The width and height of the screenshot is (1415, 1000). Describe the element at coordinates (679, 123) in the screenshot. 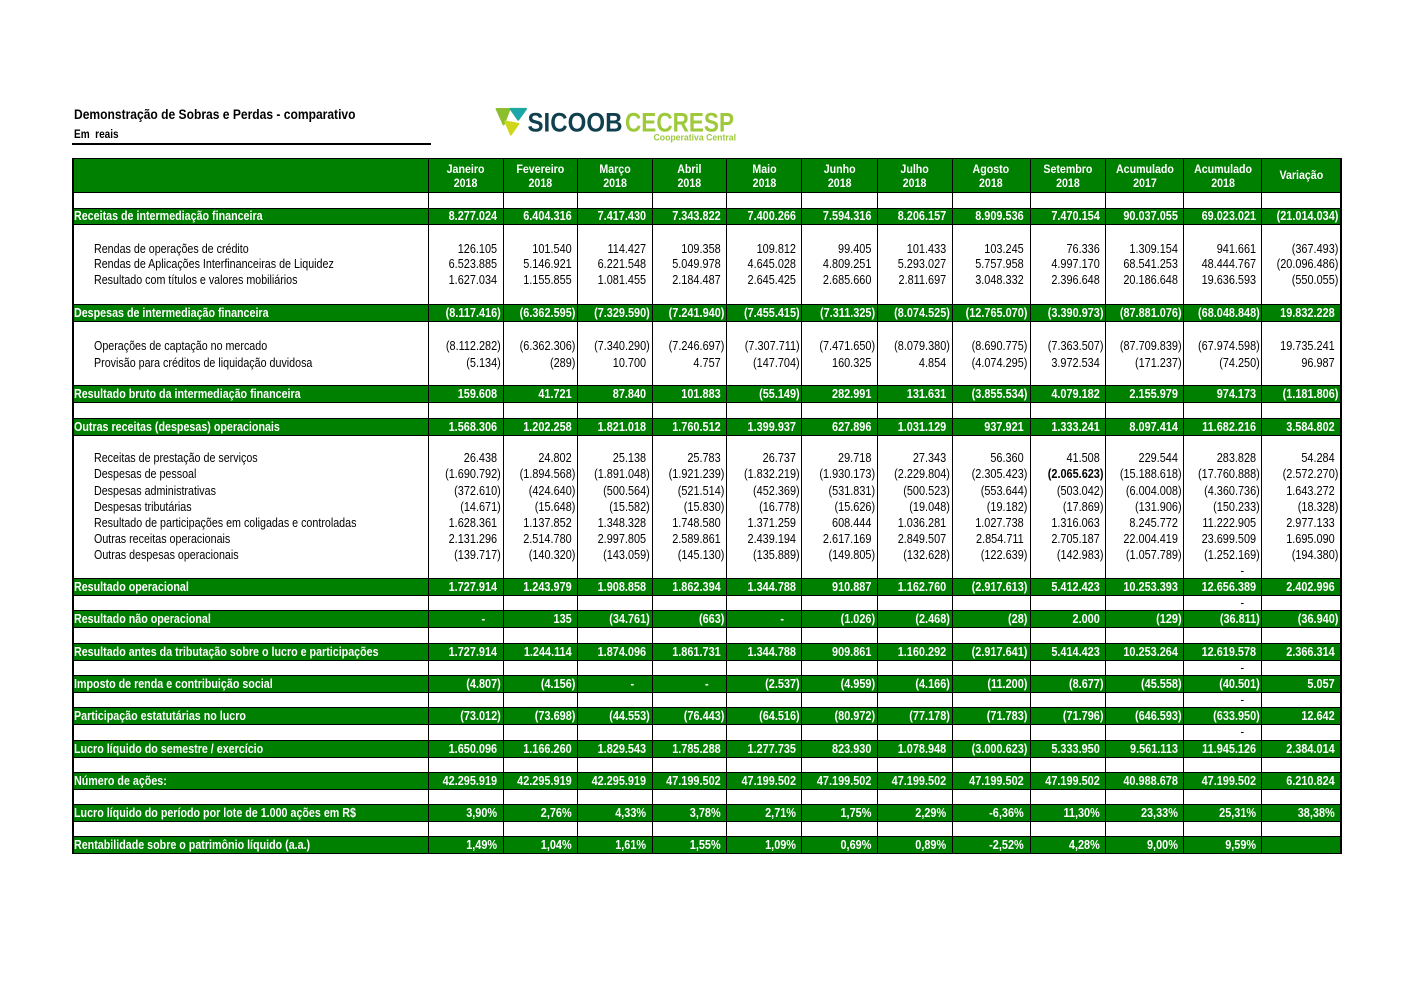

I see `svg-text: CECRESP` at that location.